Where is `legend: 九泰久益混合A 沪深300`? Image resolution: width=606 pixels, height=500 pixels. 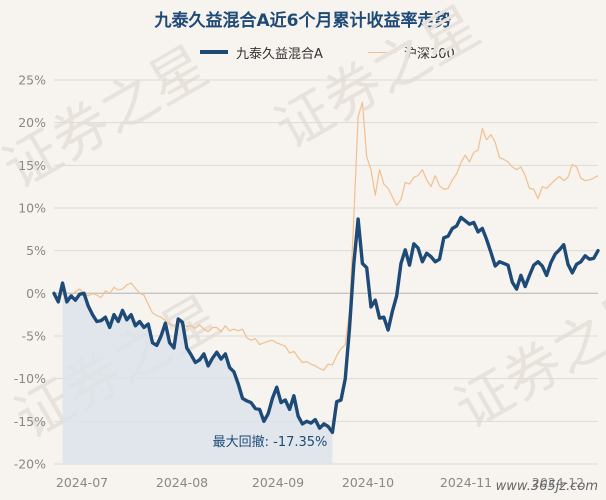
legend: 九泰久益混合A 沪深300 is located at coordinates (303, 52).